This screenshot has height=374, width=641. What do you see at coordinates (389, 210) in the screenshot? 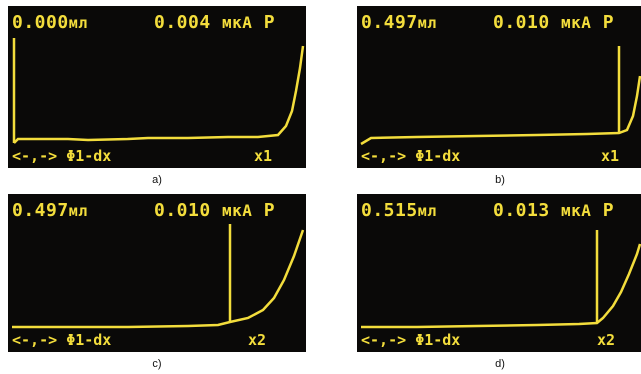
I see `volume-value: 0.515` at bounding box center [389, 210].